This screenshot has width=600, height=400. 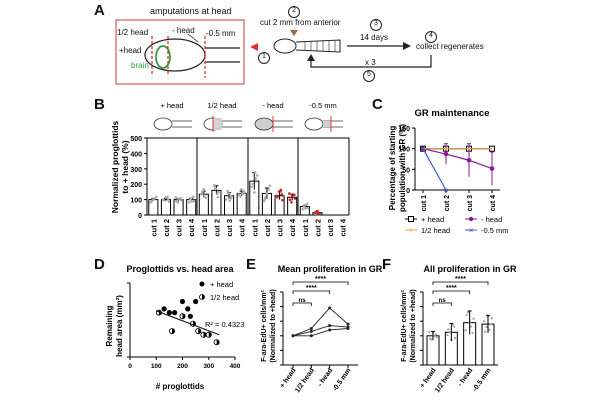 I want to click on worm-head-shape, so click(x=175, y=55).